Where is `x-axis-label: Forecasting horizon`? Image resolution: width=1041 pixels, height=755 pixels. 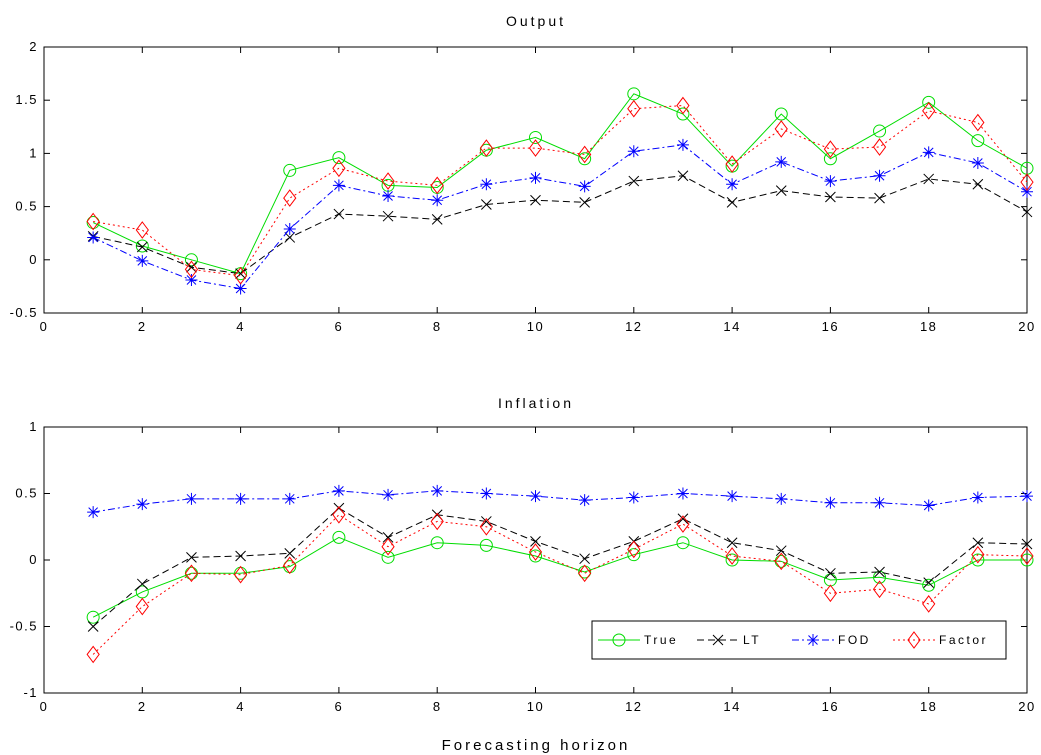
x-axis-label: Forecasting horizon is located at coordinates (536, 745).